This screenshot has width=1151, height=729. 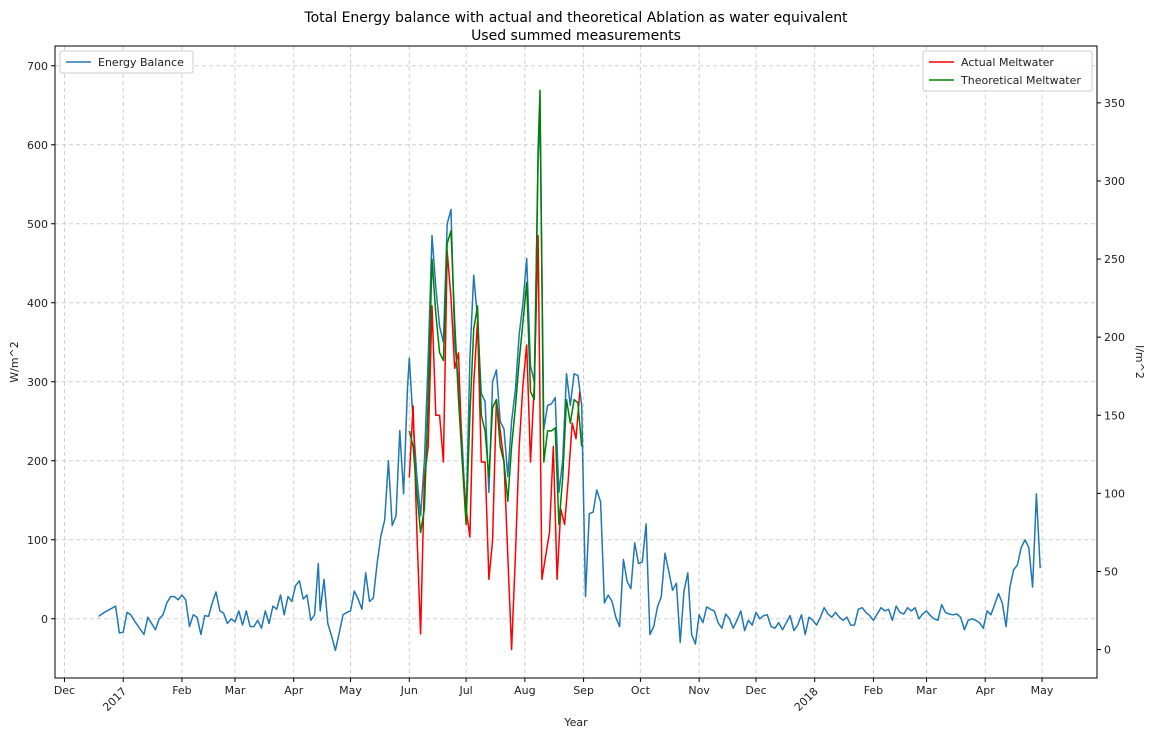 What do you see at coordinates (1111, 571) in the screenshot?
I see `right-y-tick-label: 50` at bounding box center [1111, 571].